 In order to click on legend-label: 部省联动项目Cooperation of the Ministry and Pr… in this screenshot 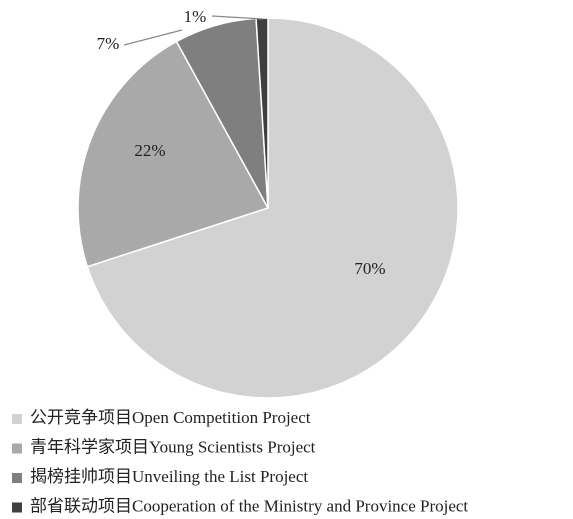, I will do `click(249, 505)`.